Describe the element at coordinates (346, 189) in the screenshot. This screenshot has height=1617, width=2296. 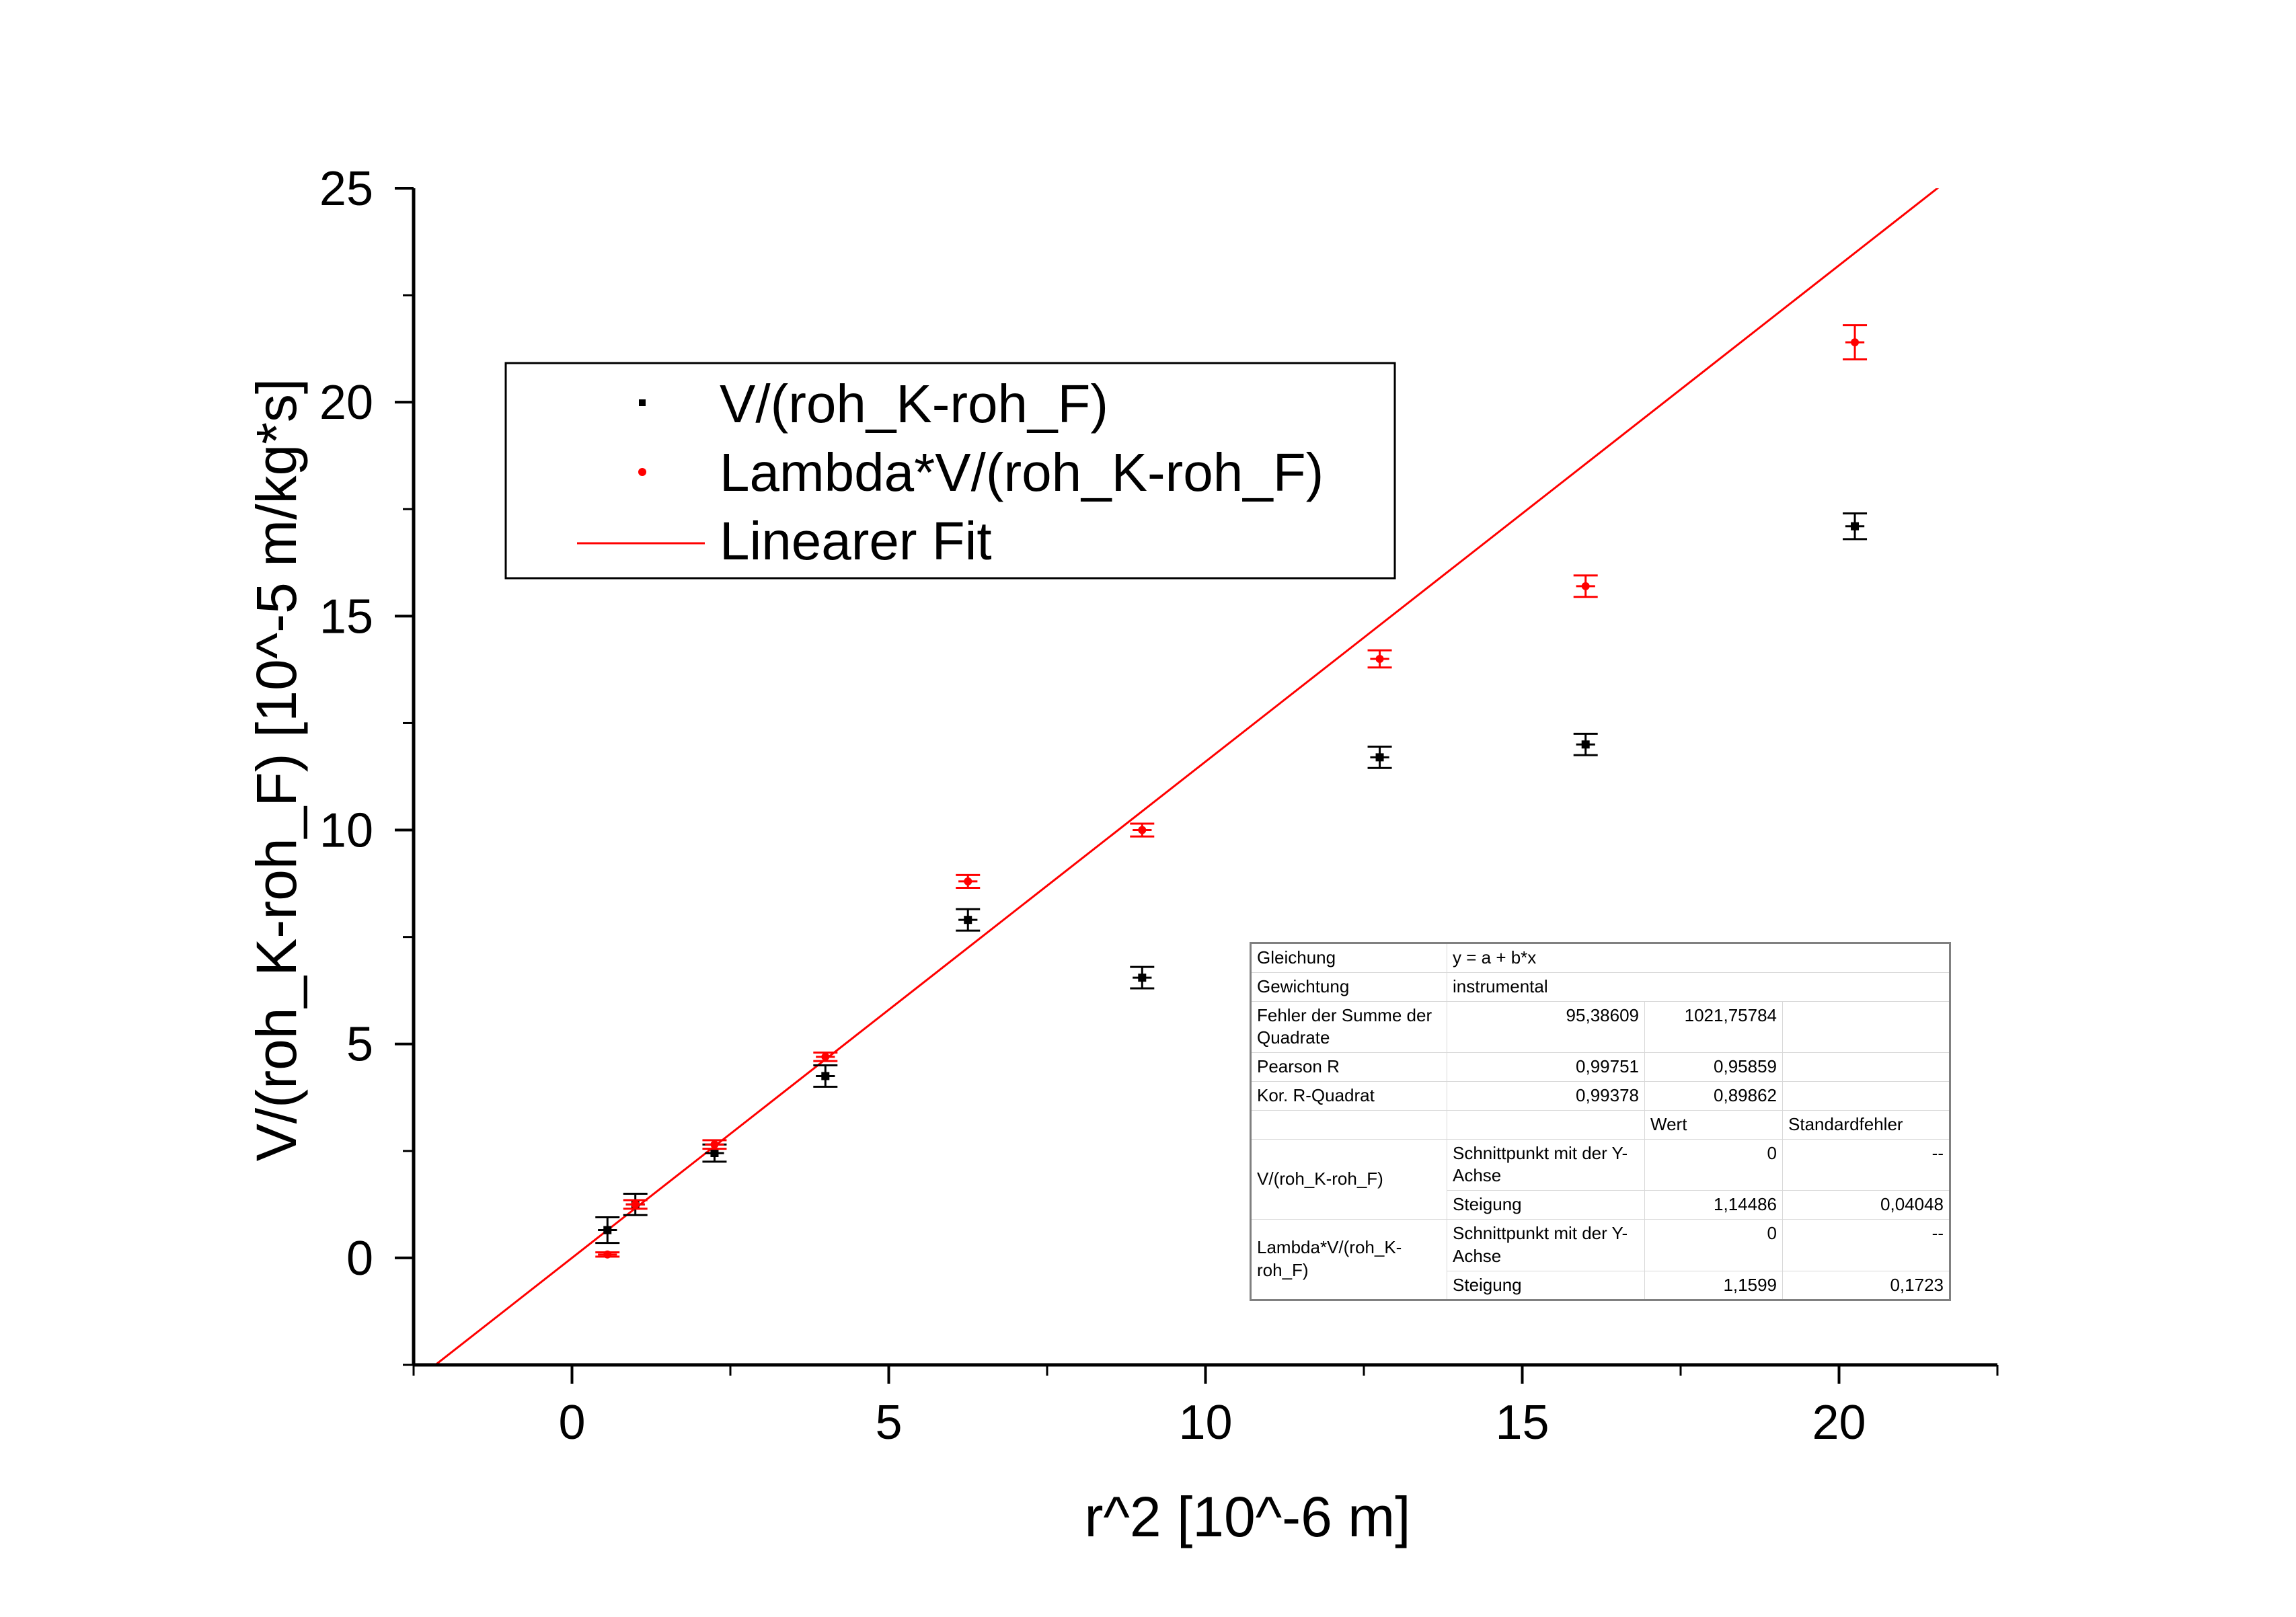
I see `y-tick-label: 25` at that location.